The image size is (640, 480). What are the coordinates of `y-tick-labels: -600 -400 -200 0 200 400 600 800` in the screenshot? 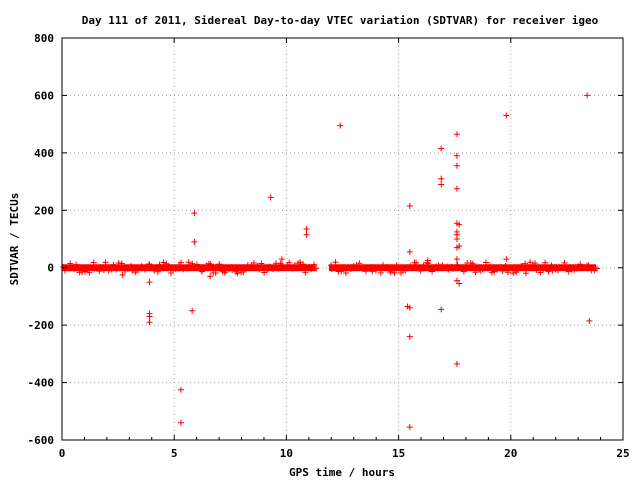 It's located at (41, 239).